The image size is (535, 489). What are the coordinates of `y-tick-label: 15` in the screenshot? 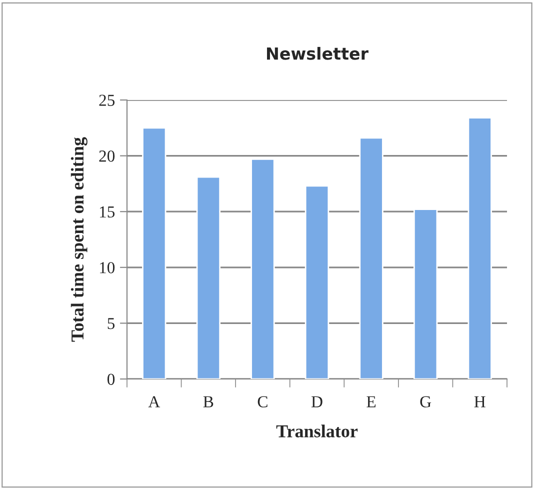 It's located at (107, 212).